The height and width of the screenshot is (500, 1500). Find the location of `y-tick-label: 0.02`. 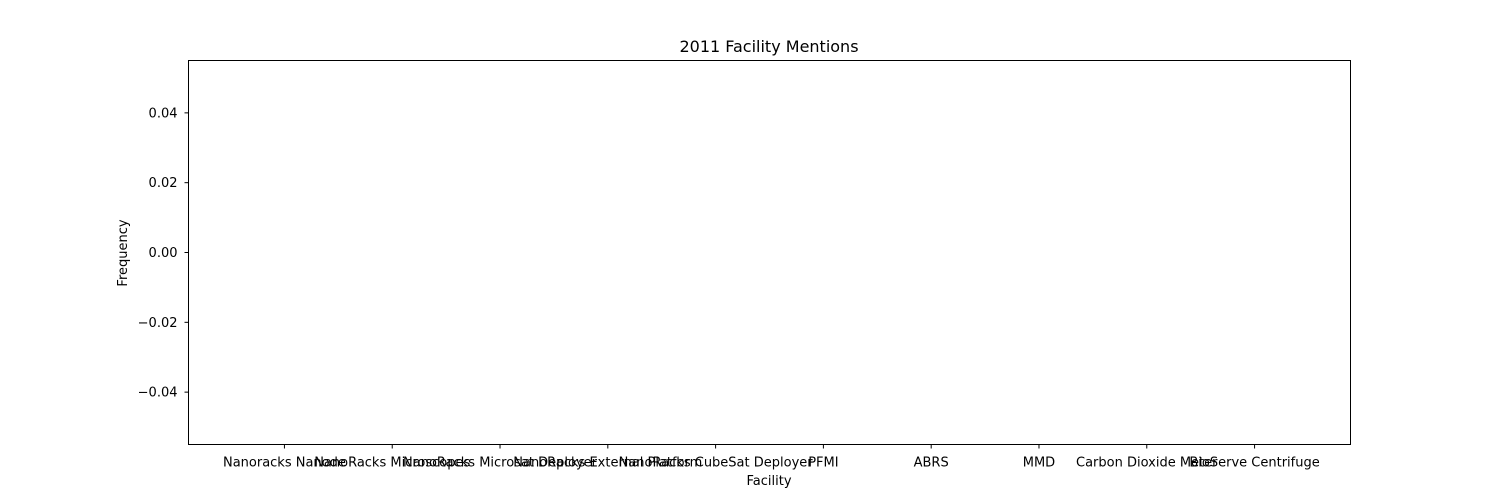

y-tick-label: 0.02 is located at coordinates (163, 183).